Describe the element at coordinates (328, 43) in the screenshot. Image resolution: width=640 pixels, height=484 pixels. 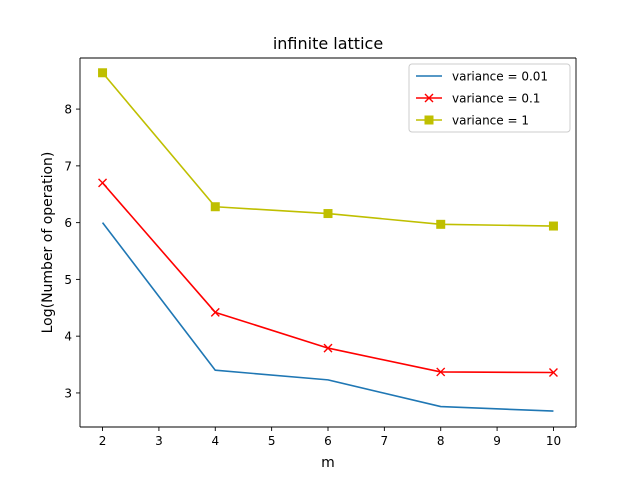
I see `chart-title: infinite lattice` at that location.